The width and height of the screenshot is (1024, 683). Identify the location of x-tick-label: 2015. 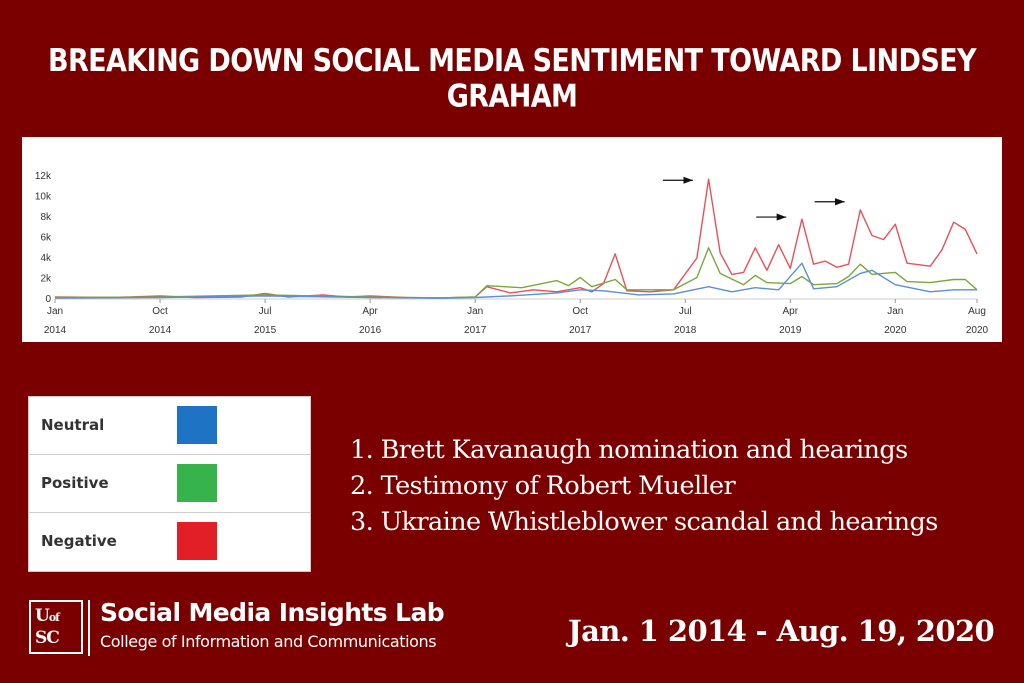
(265, 330).